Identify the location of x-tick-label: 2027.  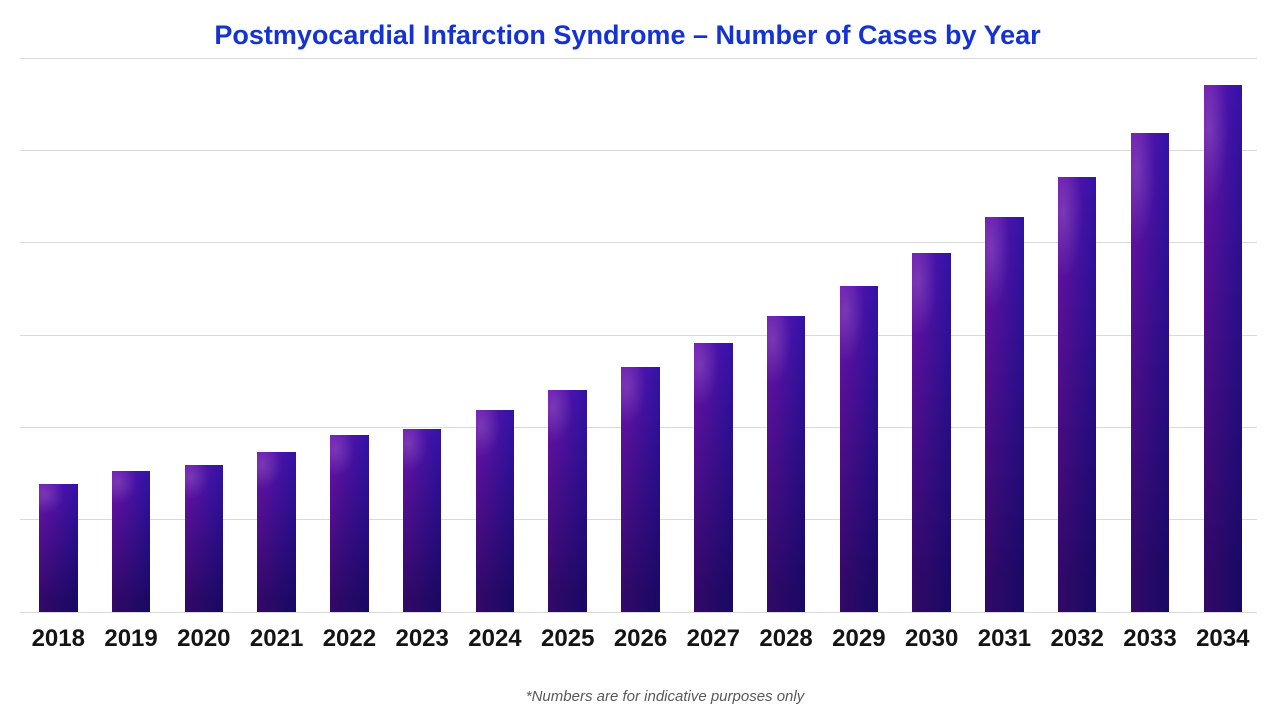
(713, 638).